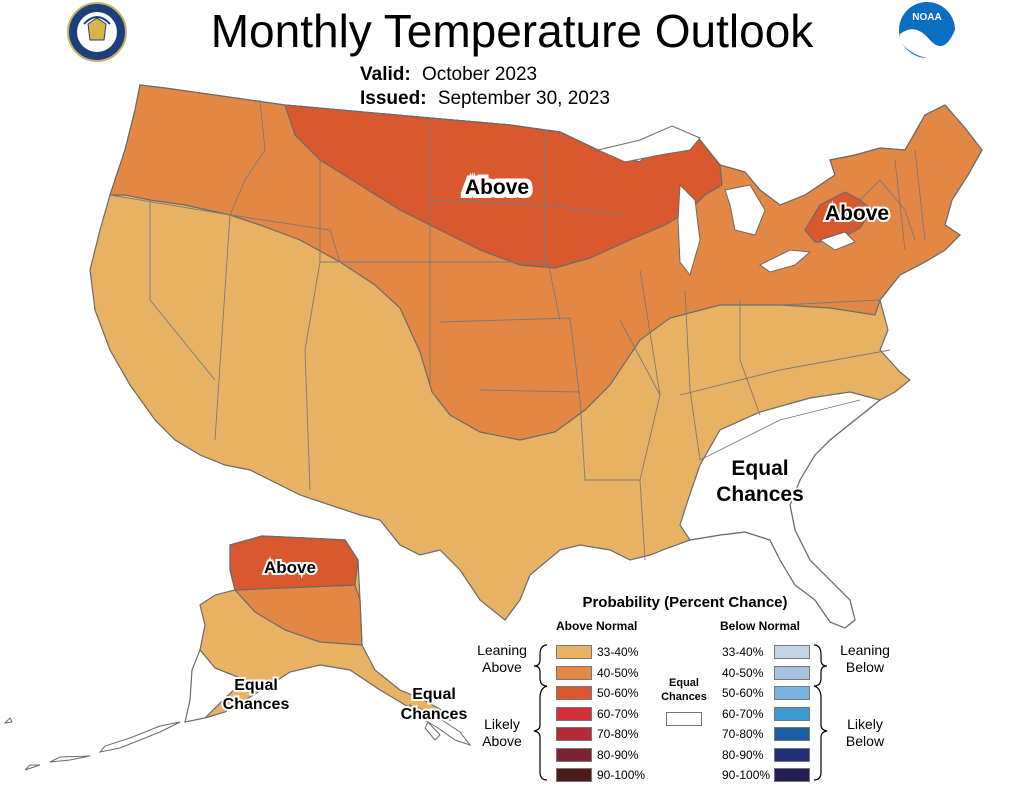 This screenshot has width=1024, height=791. What do you see at coordinates (385, 74) in the screenshot?
I see `valid-label: Valid:` at bounding box center [385, 74].